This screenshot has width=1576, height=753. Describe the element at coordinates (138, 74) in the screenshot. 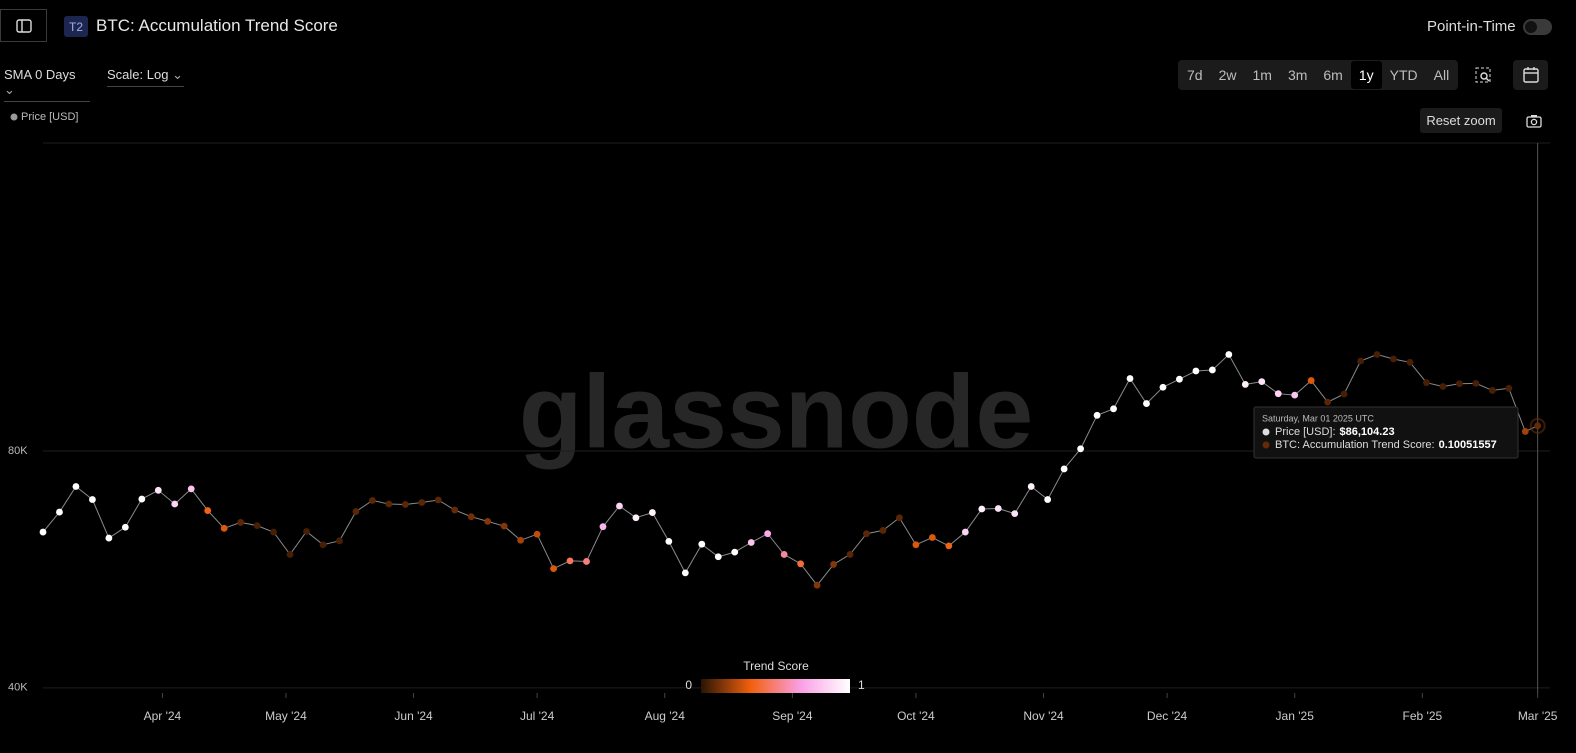

I see `scale-label: Scale: Log` at that location.